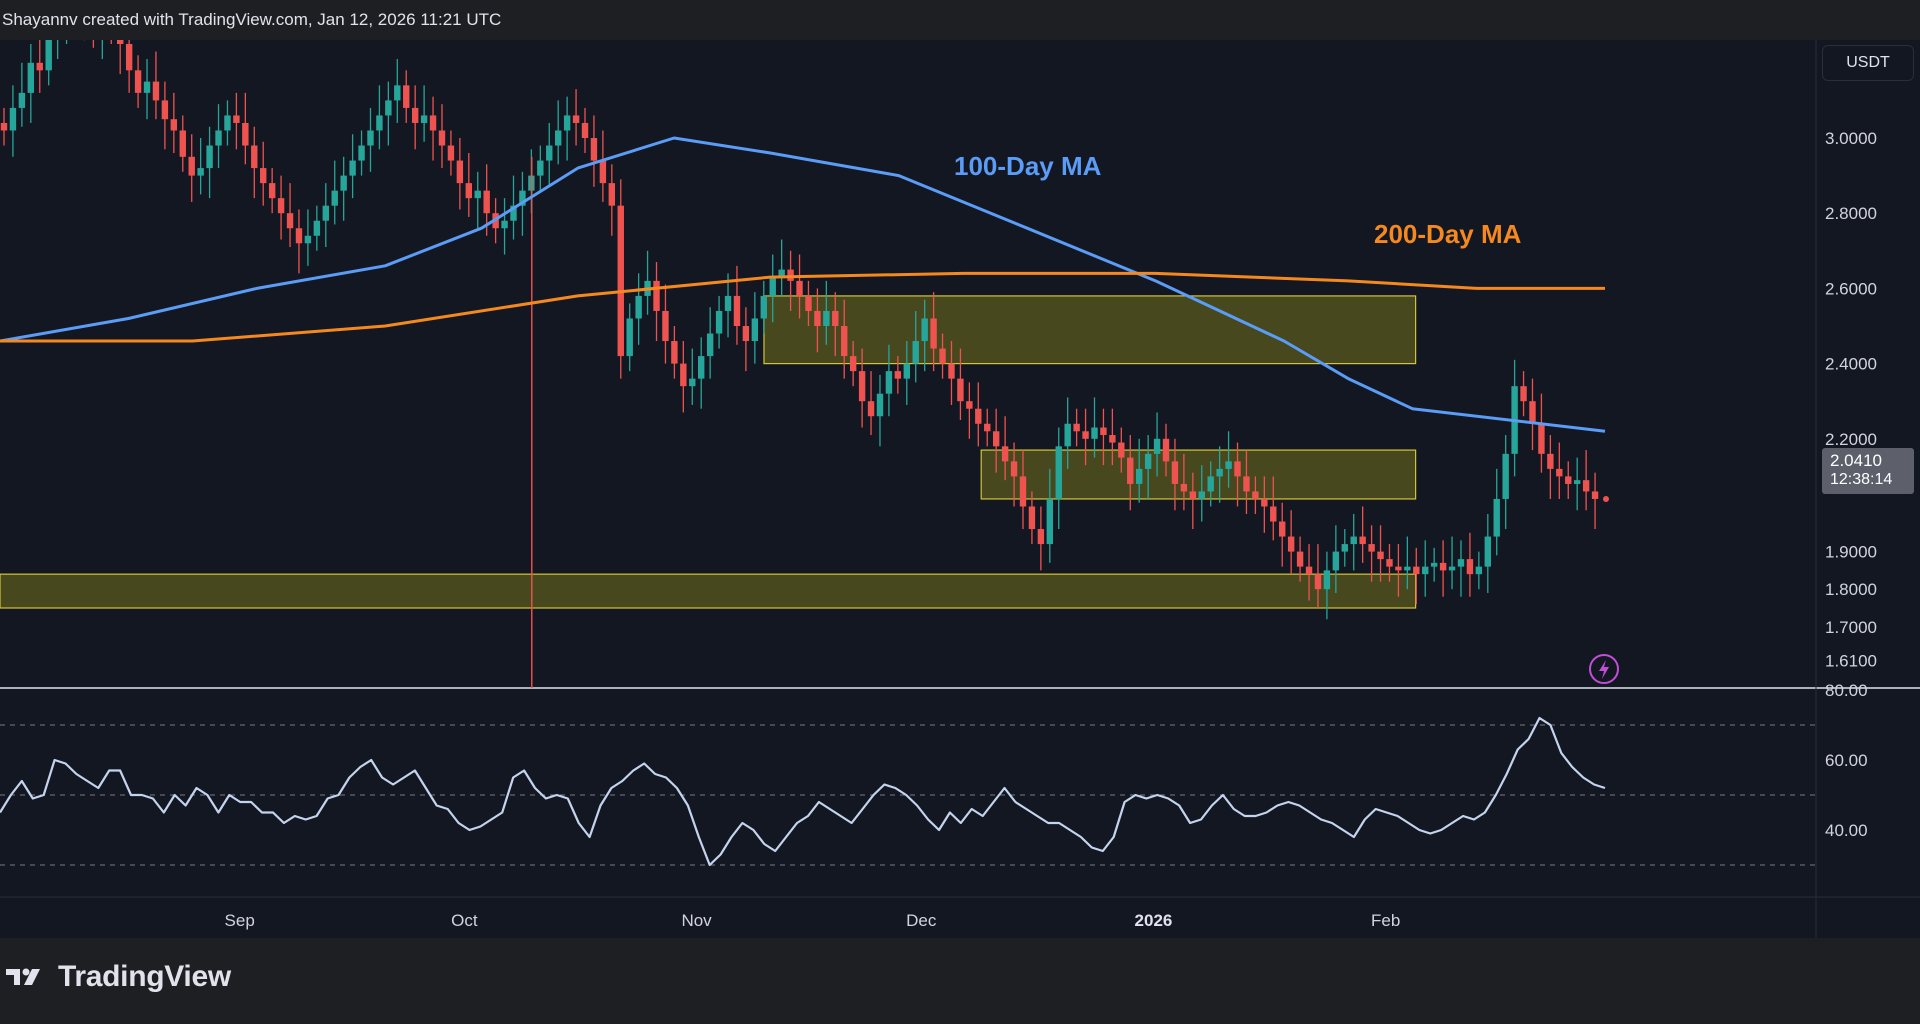  I want to click on time-axis-label: 2026, so click(1154, 920).